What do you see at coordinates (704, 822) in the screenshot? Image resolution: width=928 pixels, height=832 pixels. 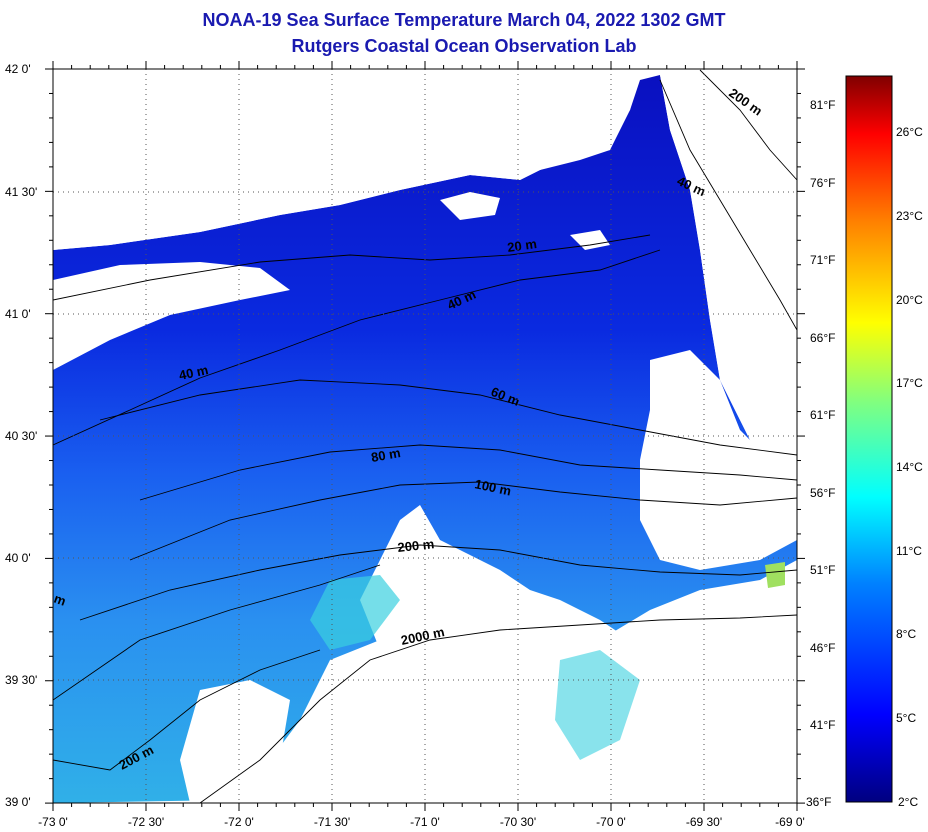 I see `lon-label: -69 30'` at bounding box center [704, 822].